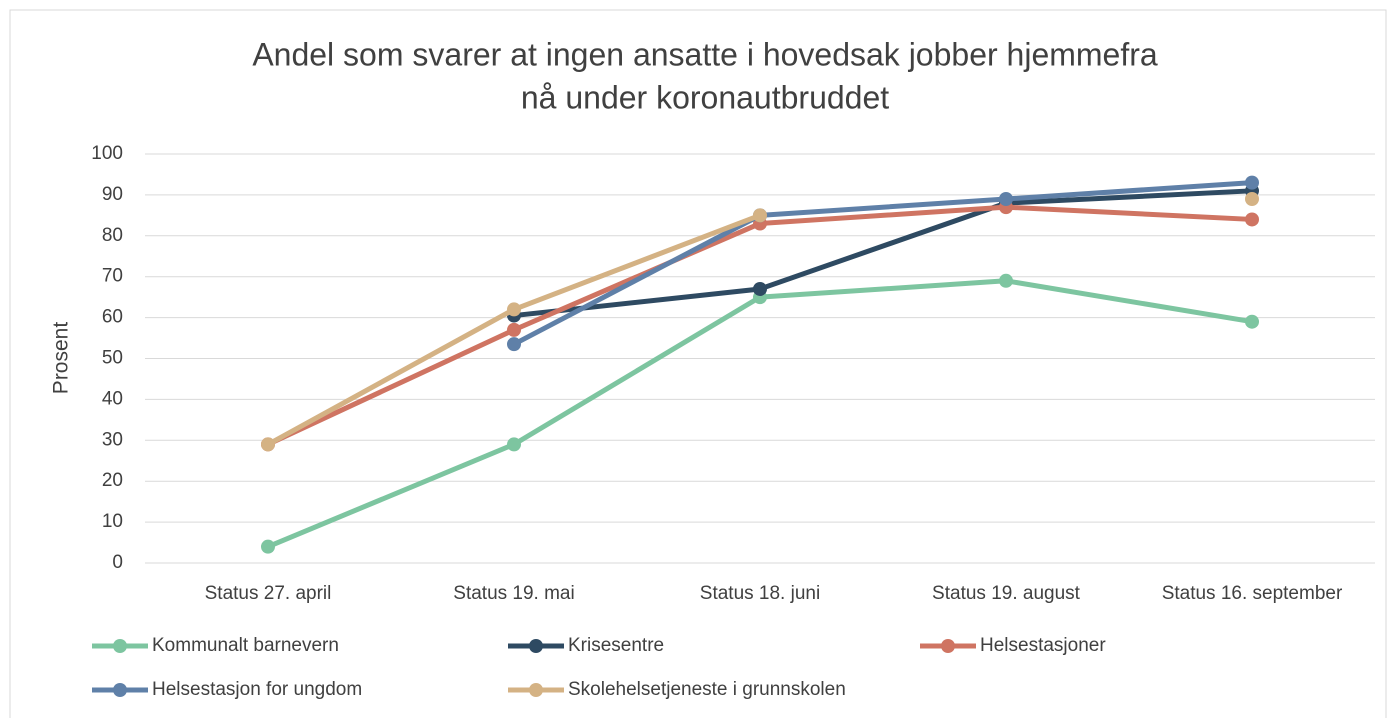 The image size is (1392, 718). Describe the element at coordinates (760, 593) in the screenshot. I see `x-tick-label: Status 18. juni` at that location.